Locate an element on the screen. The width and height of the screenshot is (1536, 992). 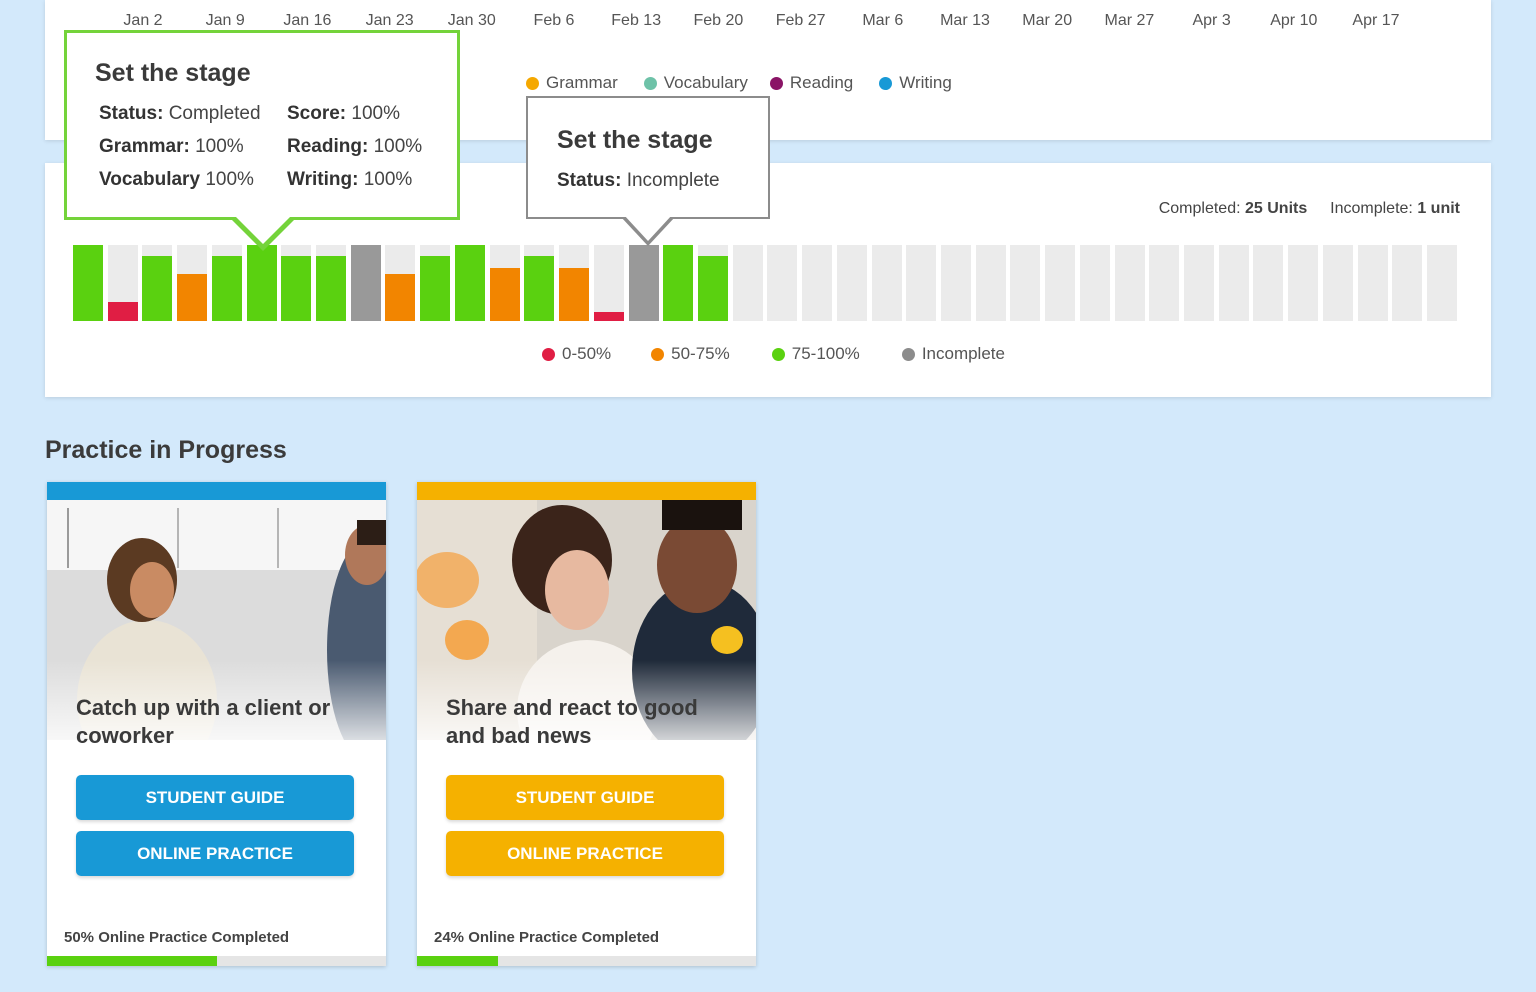
card-accent-bar is located at coordinates (586, 491).